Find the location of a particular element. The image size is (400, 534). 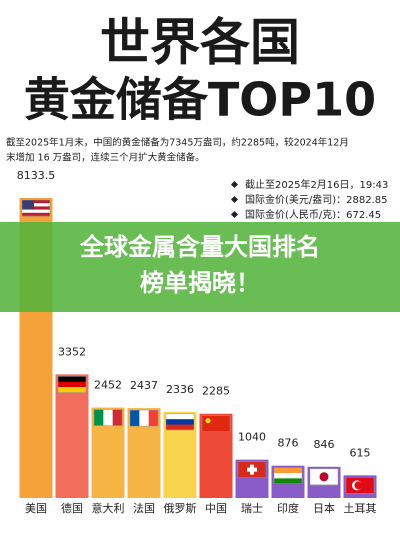

value-label: 615 is located at coordinates (360, 452).